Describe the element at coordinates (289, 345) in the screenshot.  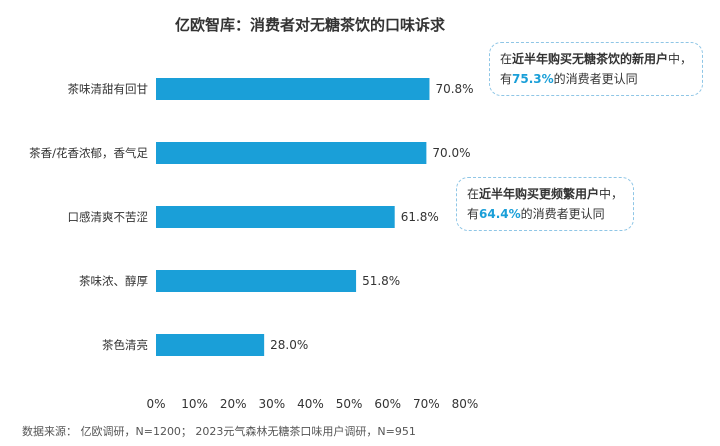
I see `value-label: 28.0%` at that location.